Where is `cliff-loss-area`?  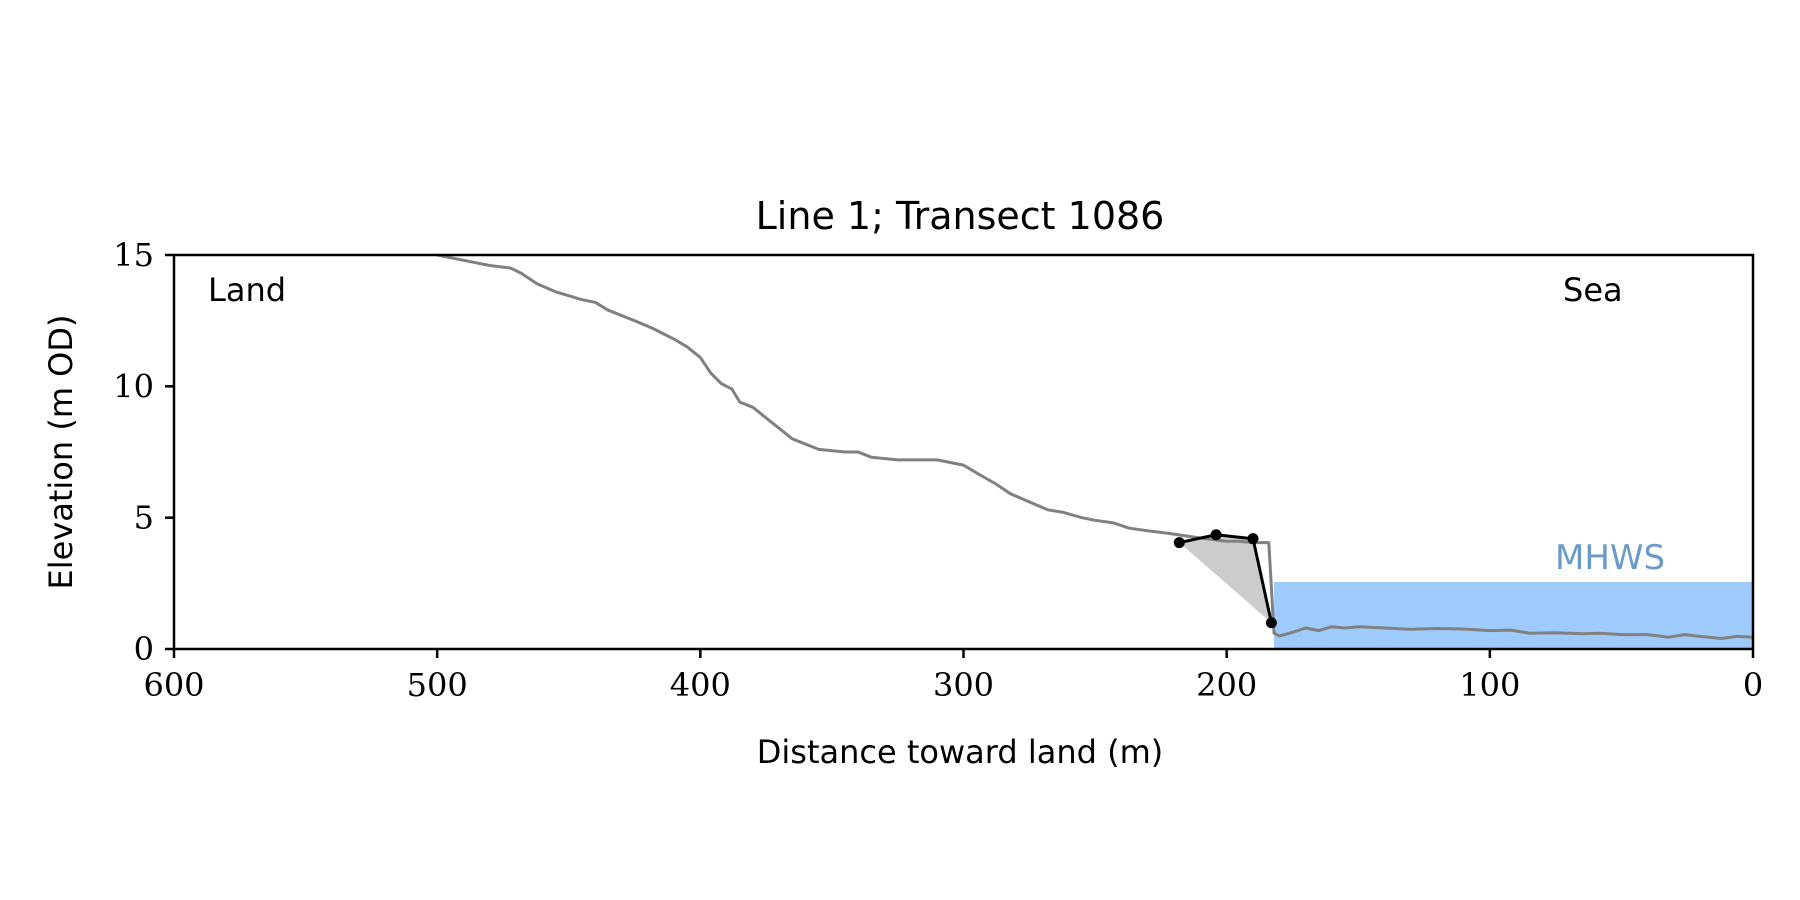 cliff-loss-area is located at coordinates (1225, 578).